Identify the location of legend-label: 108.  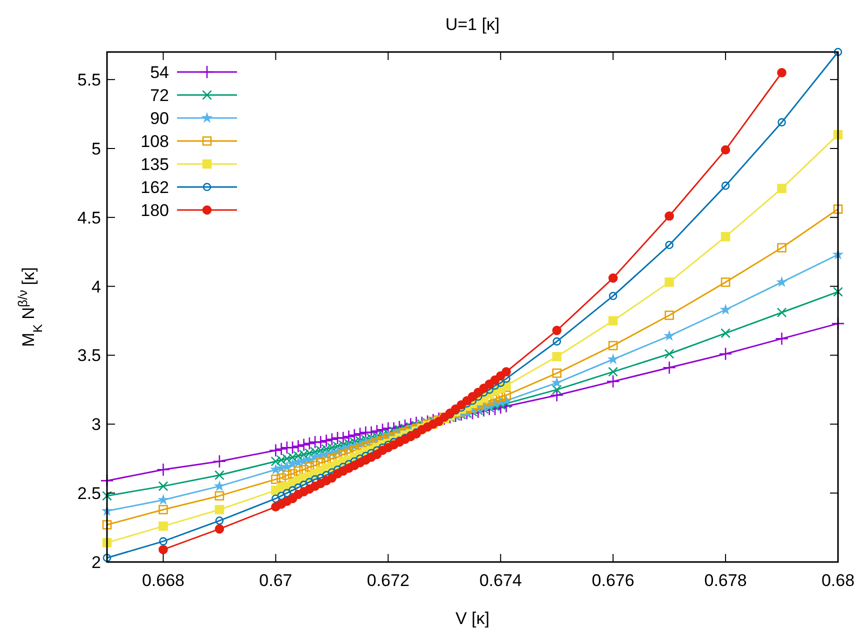
(154, 141).